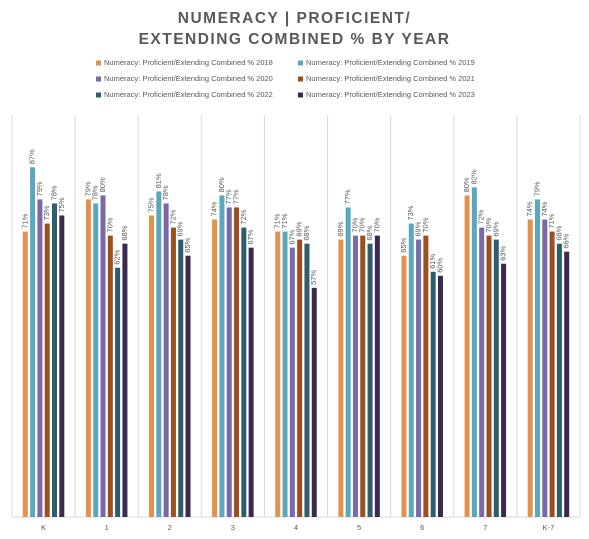 Image resolution: width=589 pixels, height=539 pixels. I want to click on value-label: 67%, so click(250, 236).